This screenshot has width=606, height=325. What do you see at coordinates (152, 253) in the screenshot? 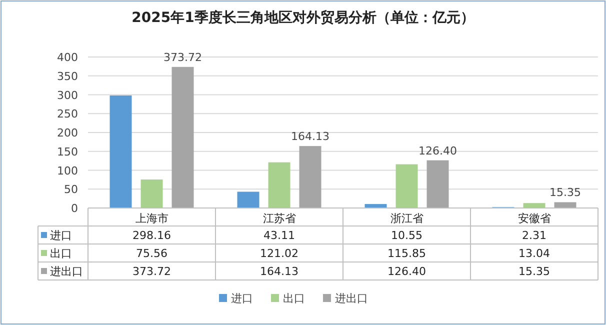
I see `data-label: 75.56` at bounding box center [152, 253].